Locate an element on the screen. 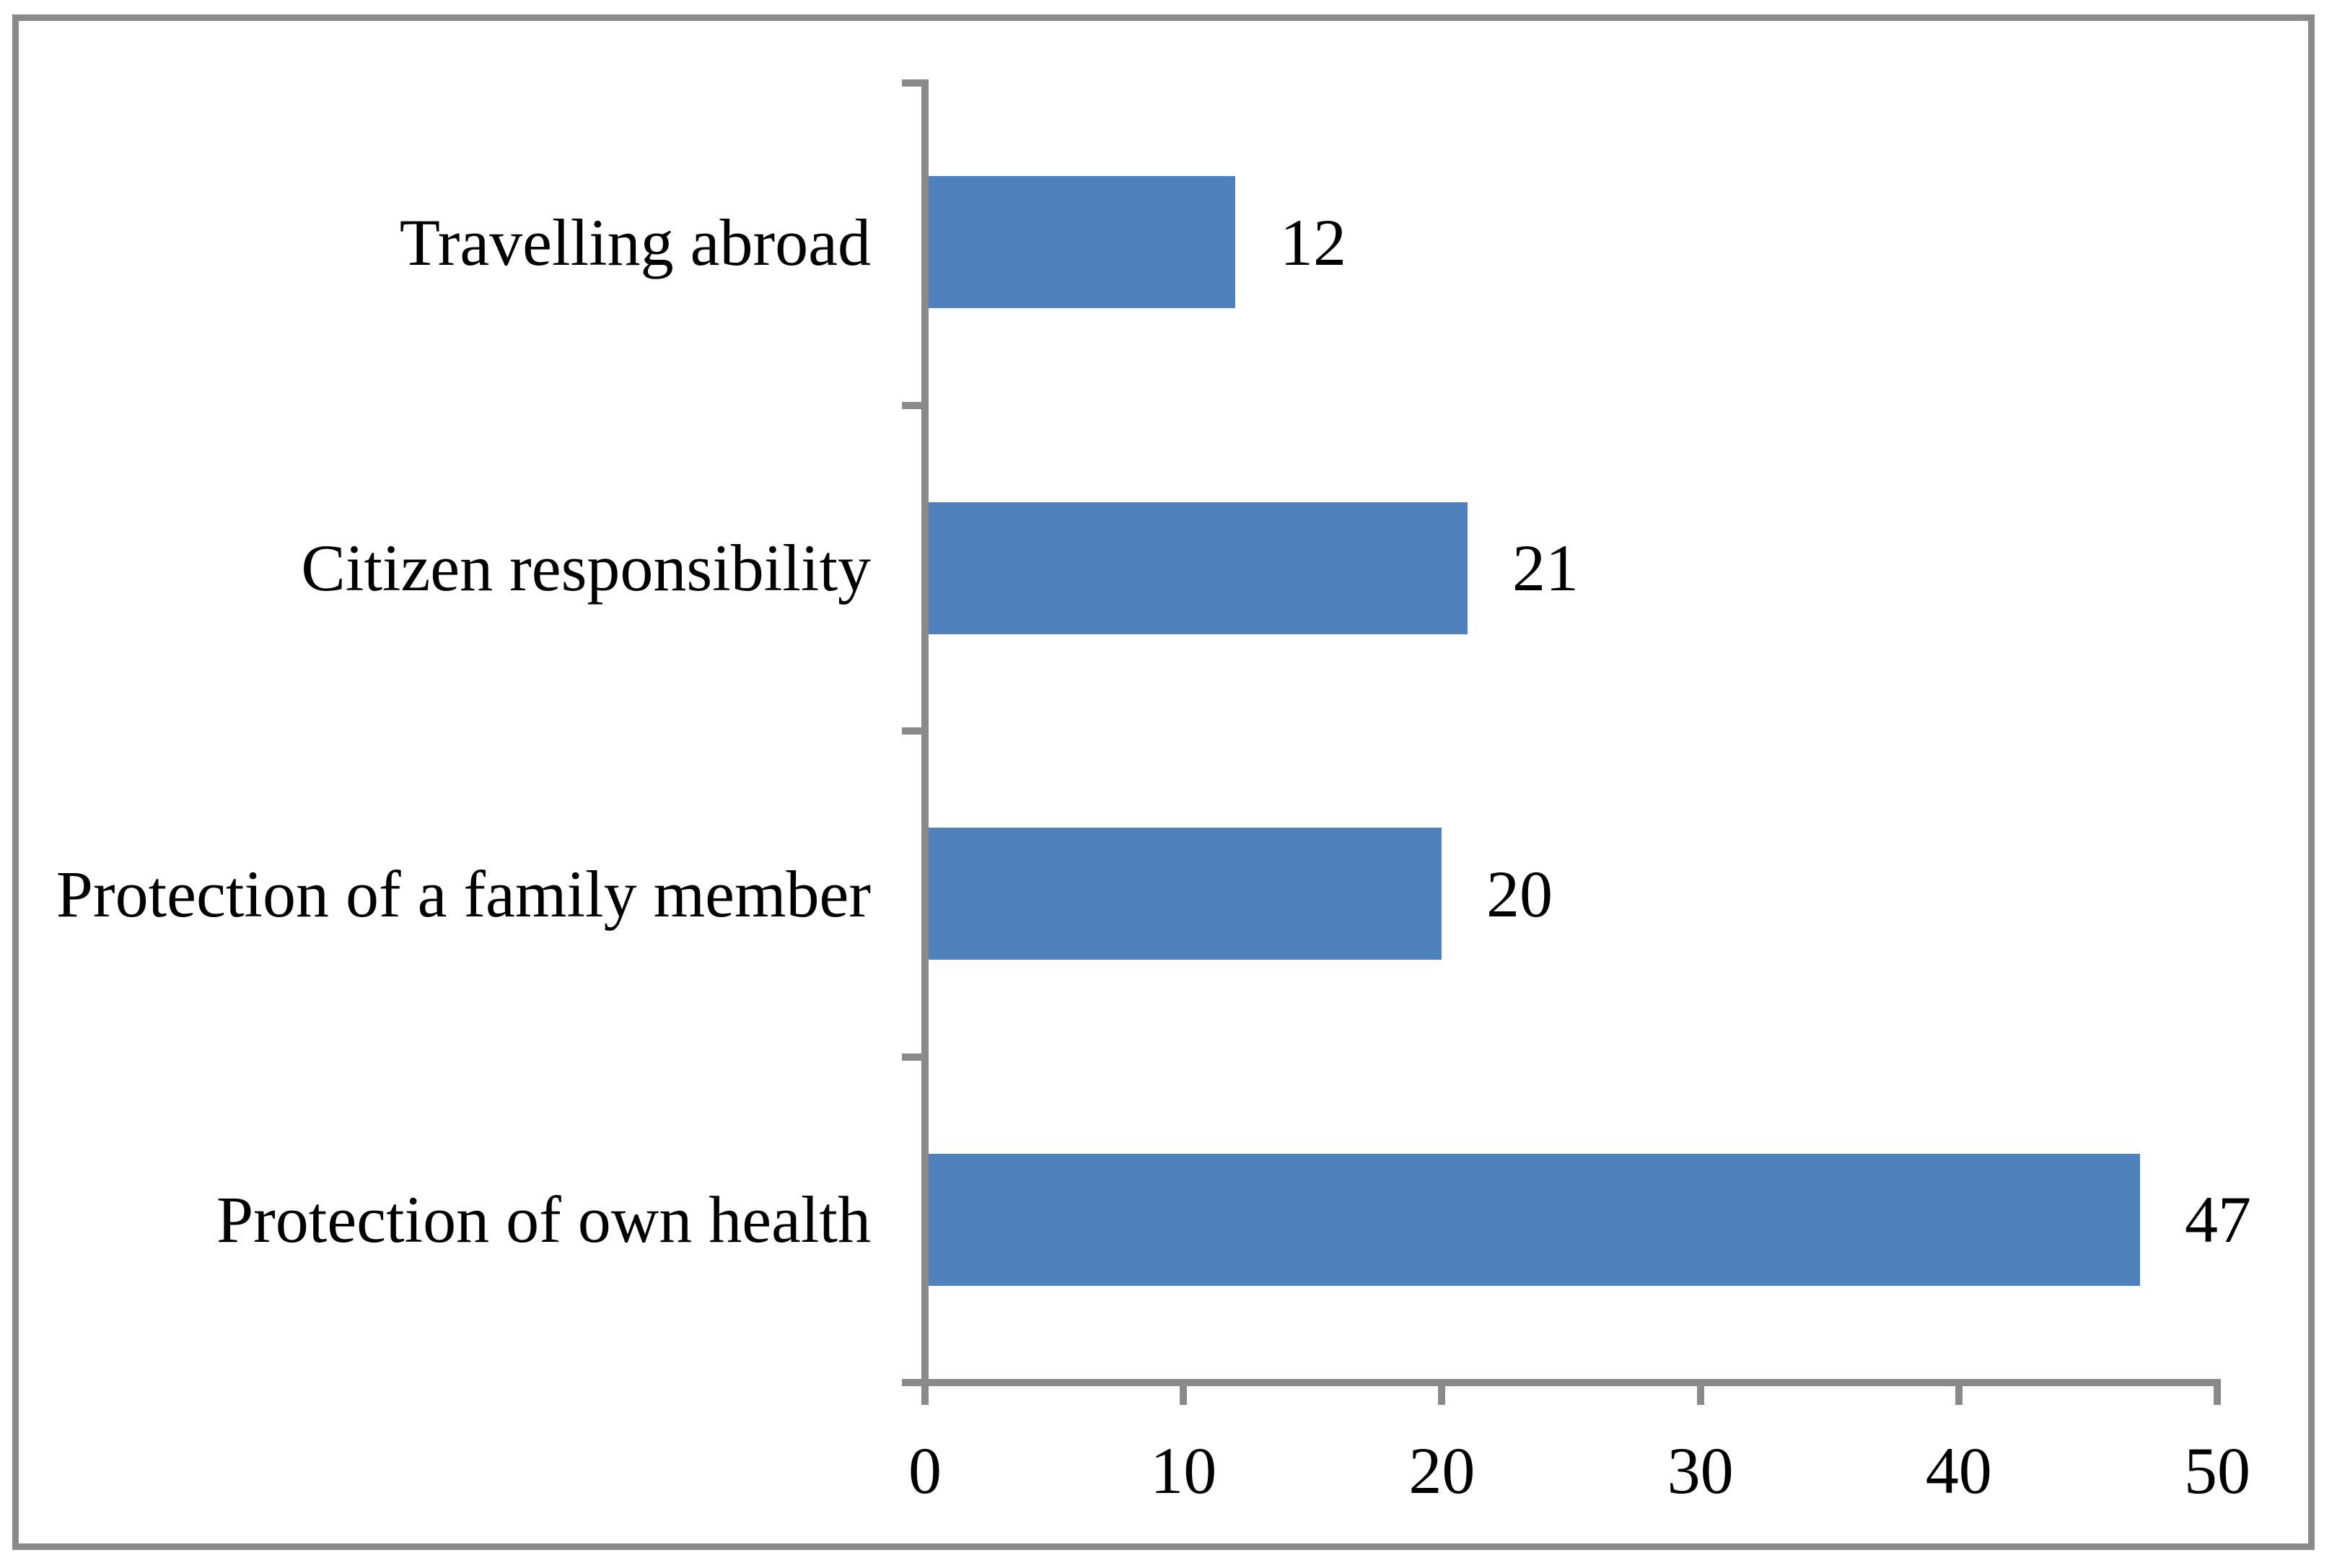 Image resolution: width=2337 pixels, height=1568 pixels. x-axis-tick-label: 10 is located at coordinates (1183, 1470).